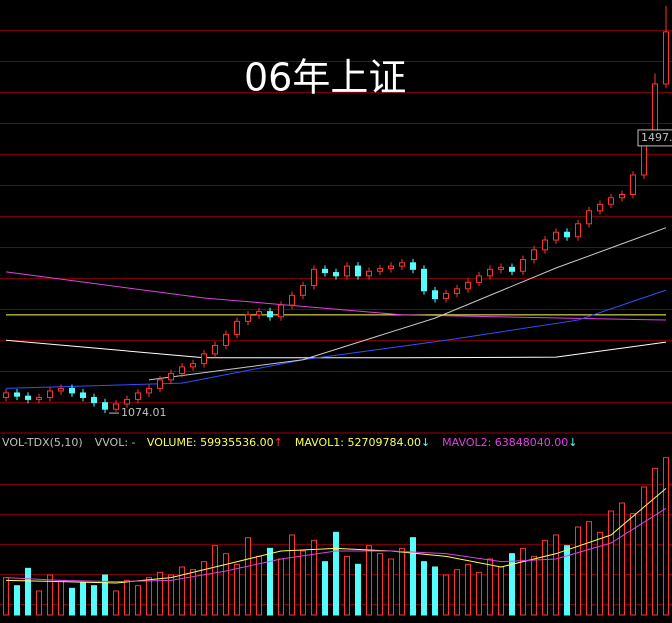  What do you see at coordinates (210, 442) in the screenshot?
I see `indicator-label: VOLUME: 59935536.00` at bounding box center [210, 442].